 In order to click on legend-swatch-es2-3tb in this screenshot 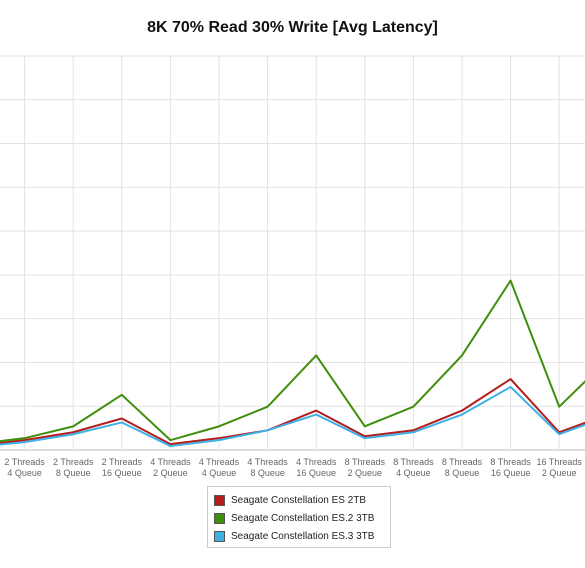, I will do `click(219, 518)`.